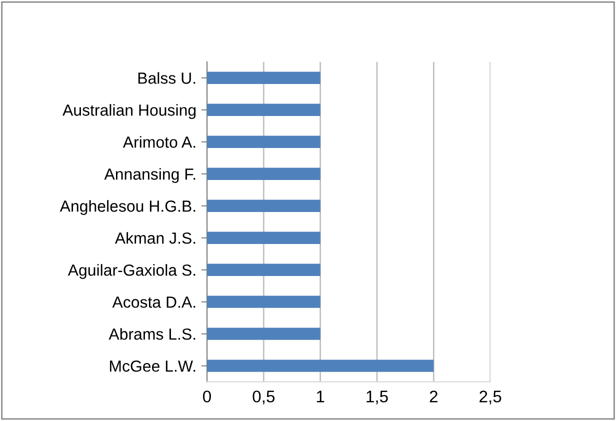 The width and height of the screenshot is (616, 421). What do you see at coordinates (155, 238) in the screenshot?
I see `y-tick-label: Akman J.S.` at bounding box center [155, 238].